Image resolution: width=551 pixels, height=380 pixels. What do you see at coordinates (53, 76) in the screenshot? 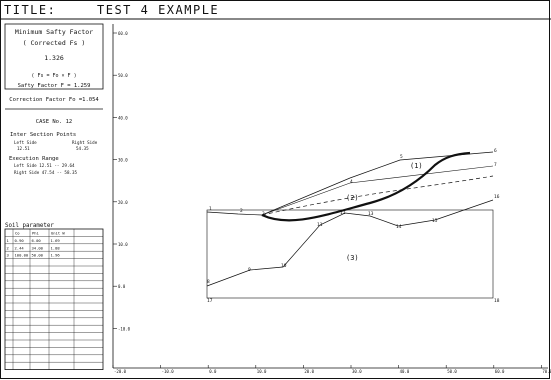
I see `formula-text: ( Fs = Fo × F )` at bounding box center [53, 76].